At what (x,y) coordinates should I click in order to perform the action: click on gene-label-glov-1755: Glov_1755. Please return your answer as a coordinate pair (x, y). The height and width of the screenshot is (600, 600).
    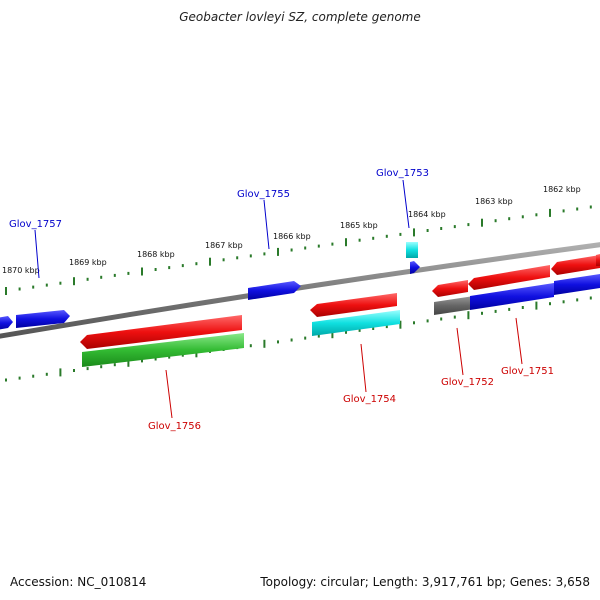
    Looking at the image, I should click on (263, 194).